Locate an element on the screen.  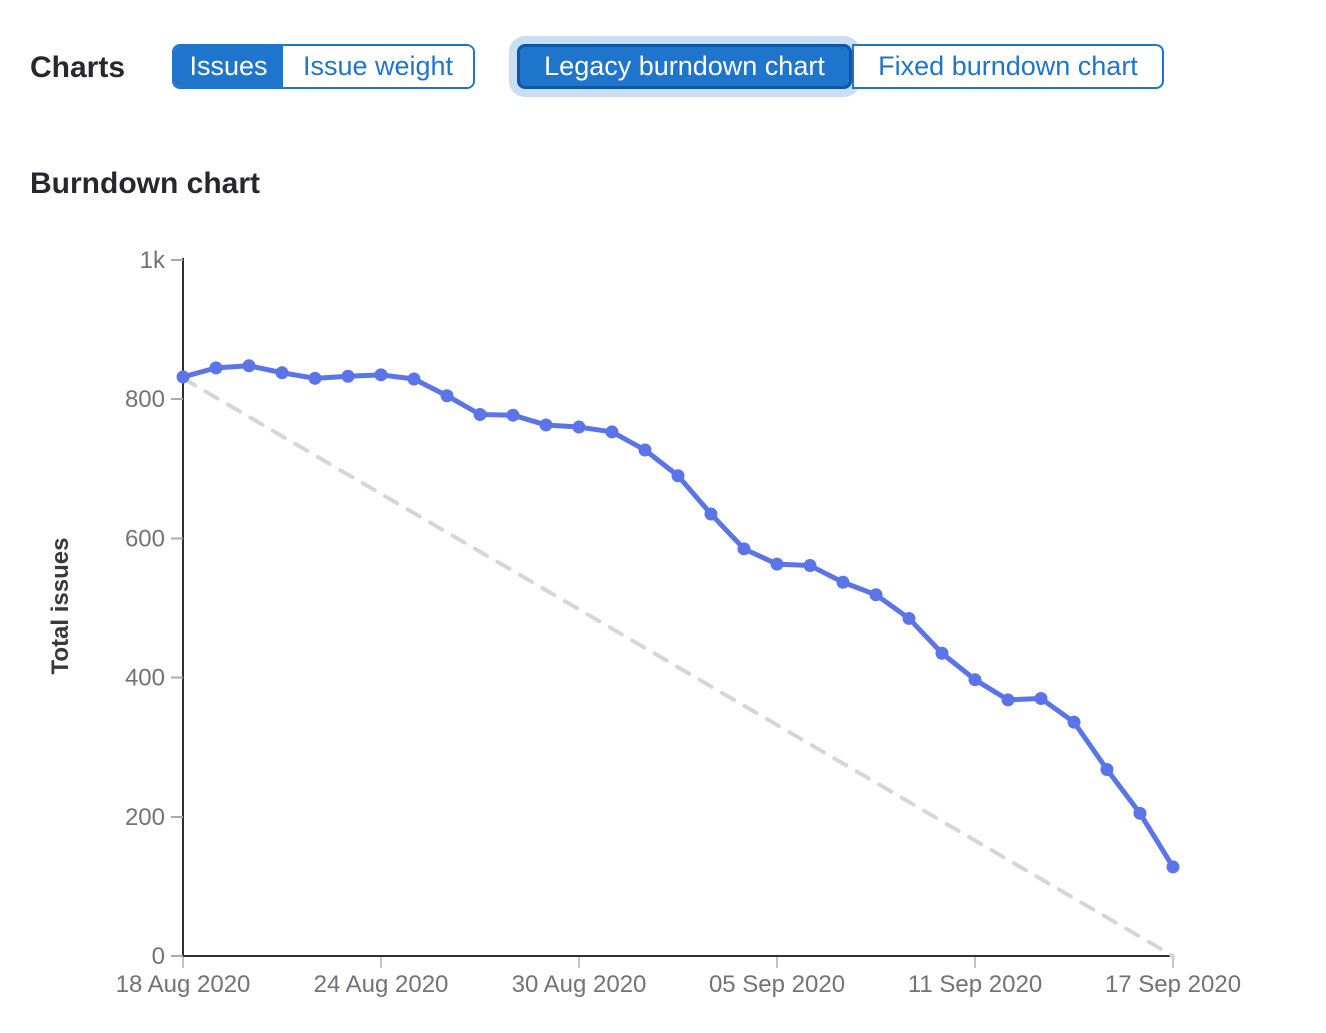
y-tick-label: 1k is located at coordinates (153, 260).